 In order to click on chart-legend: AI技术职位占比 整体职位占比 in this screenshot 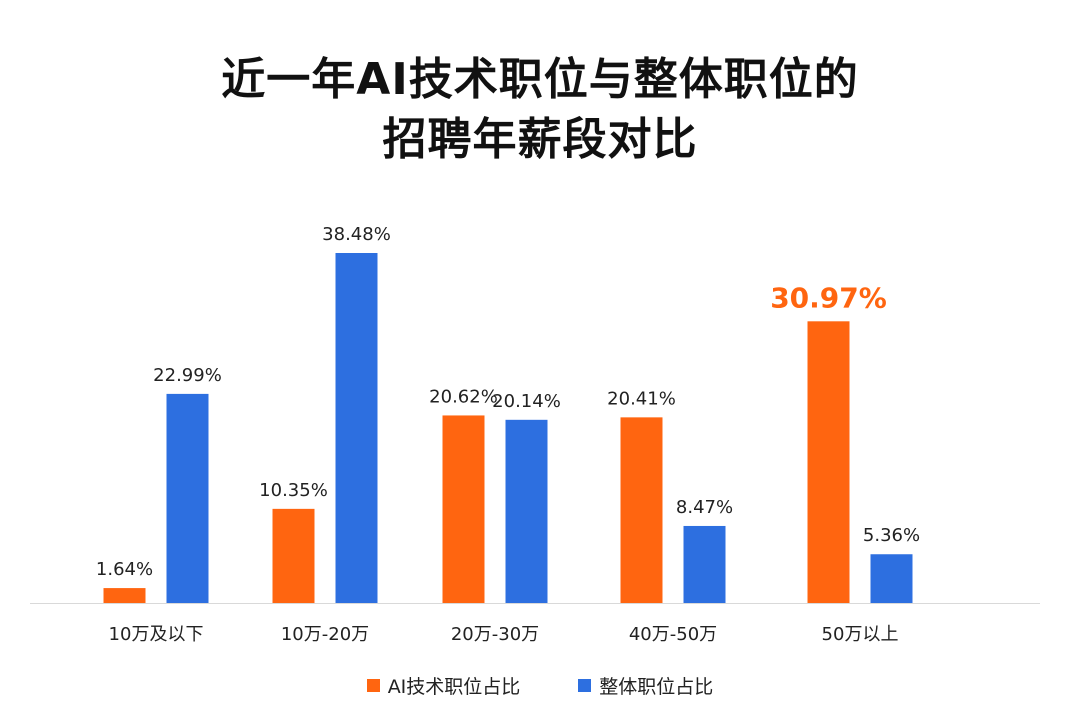, I will do `click(540, 685)`.